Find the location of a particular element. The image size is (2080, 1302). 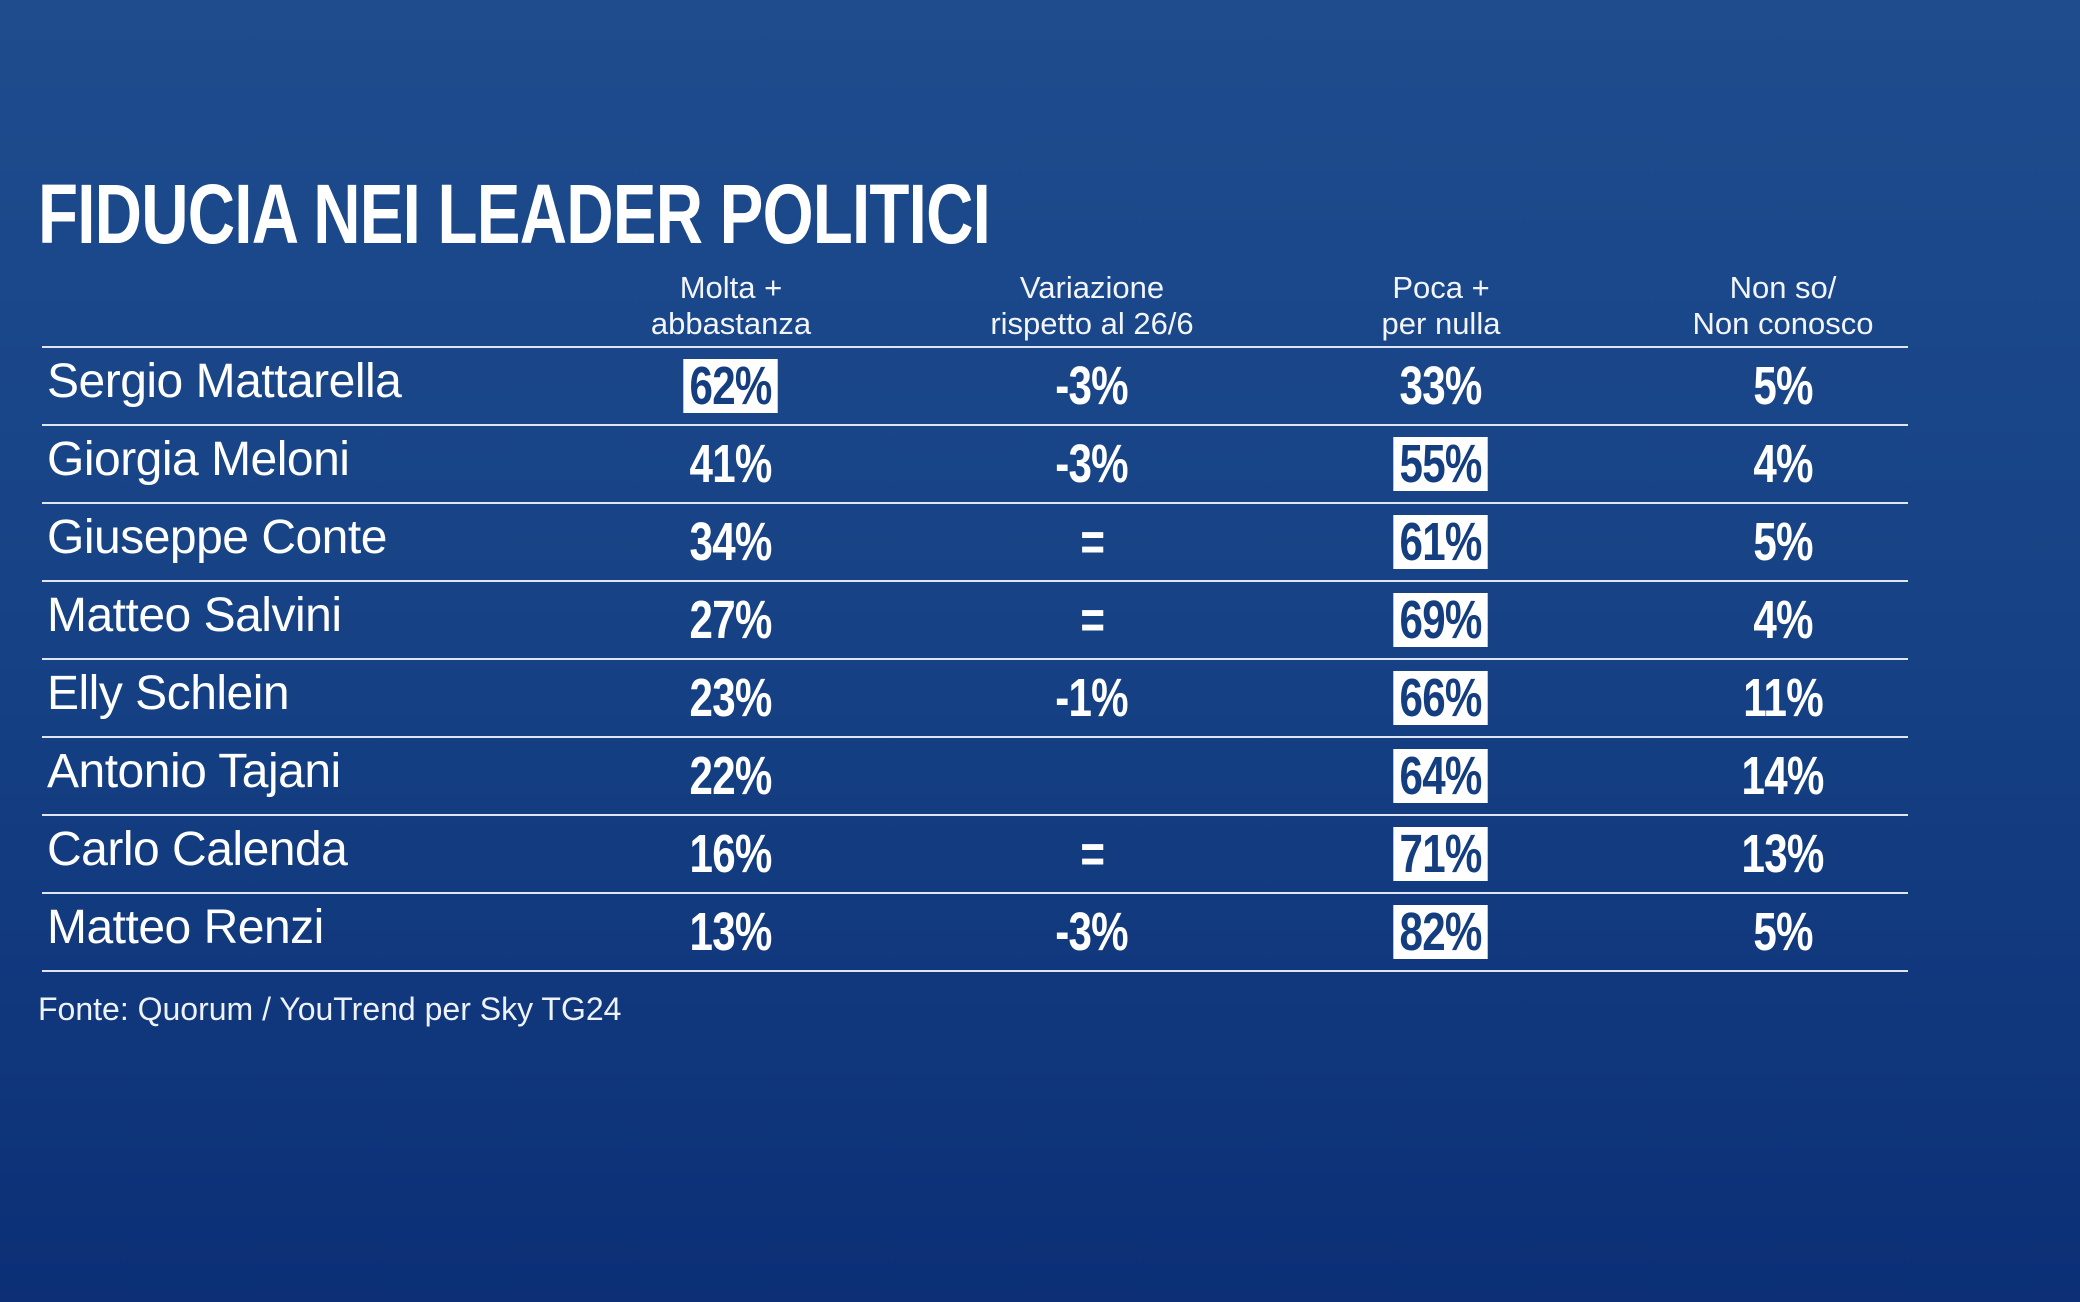

leader-name: Carlo Calenda is located at coordinates (197, 849).